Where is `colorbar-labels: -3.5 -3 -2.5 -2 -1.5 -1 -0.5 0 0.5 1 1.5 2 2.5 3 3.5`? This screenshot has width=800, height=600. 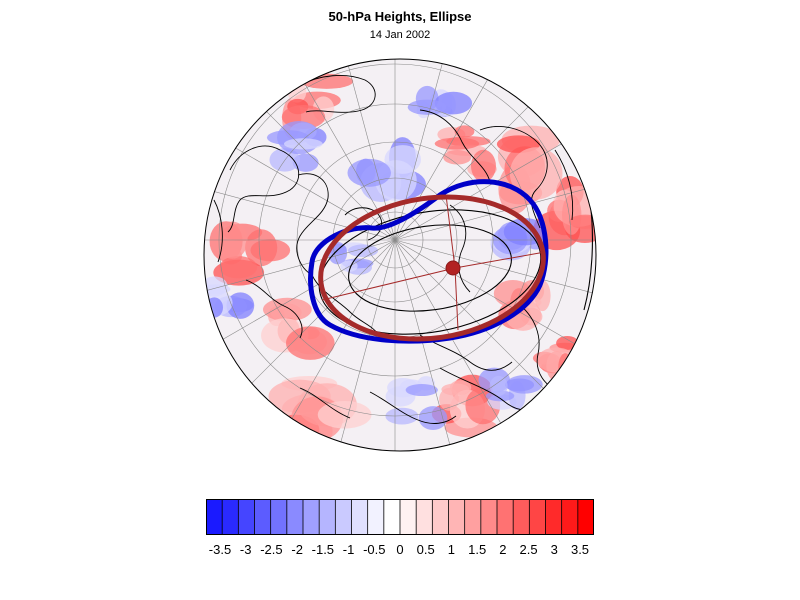 colorbar-labels: -3.5 -3 -2.5 -2 -1.5 -1 -0.5 0 0.5 1 1.5 2 2.5 3 3.5 is located at coordinates (400, 552).